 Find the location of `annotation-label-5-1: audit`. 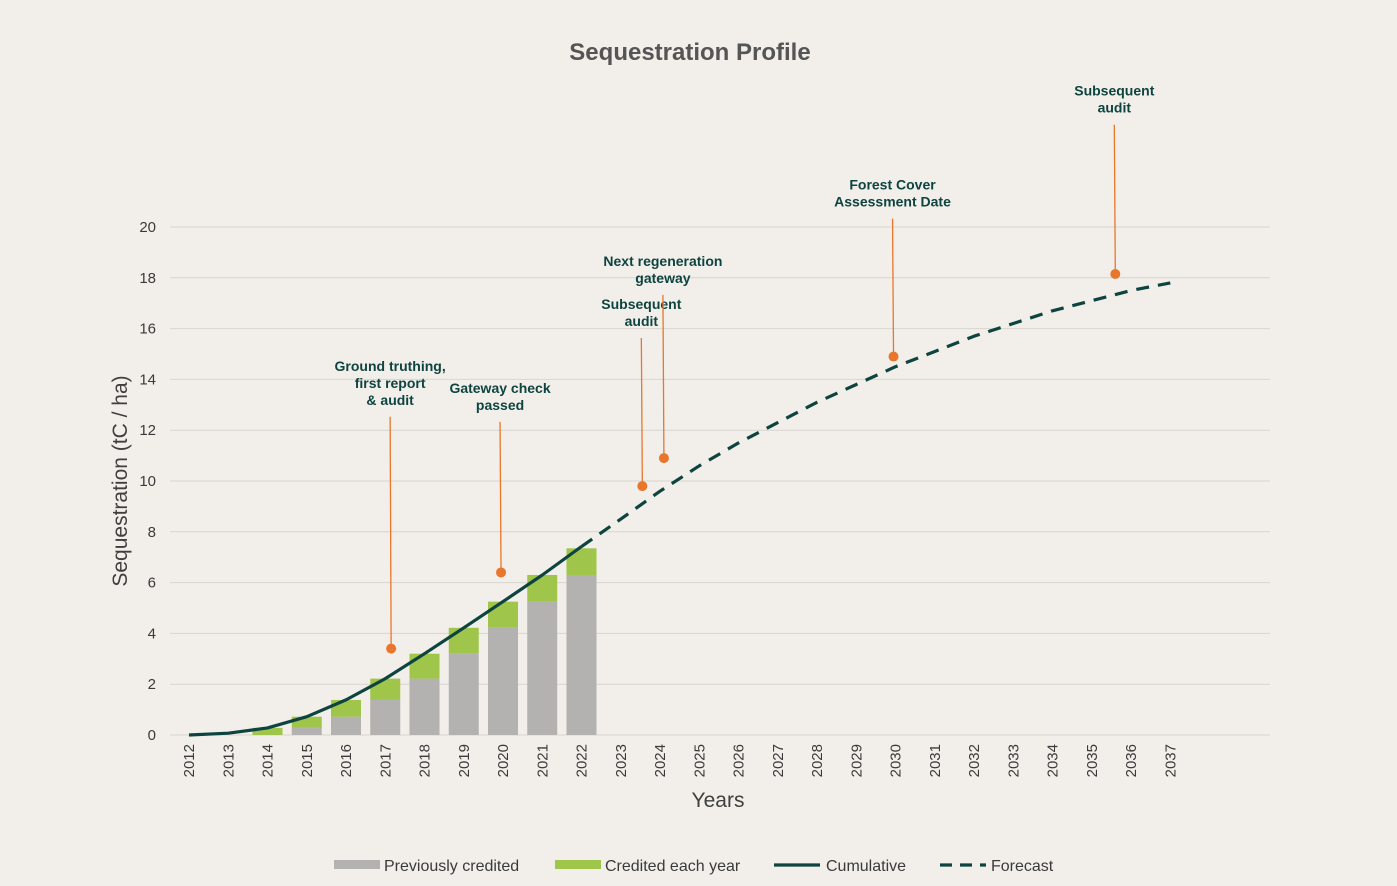

annotation-label-5-1: audit is located at coordinates (1115, 108).